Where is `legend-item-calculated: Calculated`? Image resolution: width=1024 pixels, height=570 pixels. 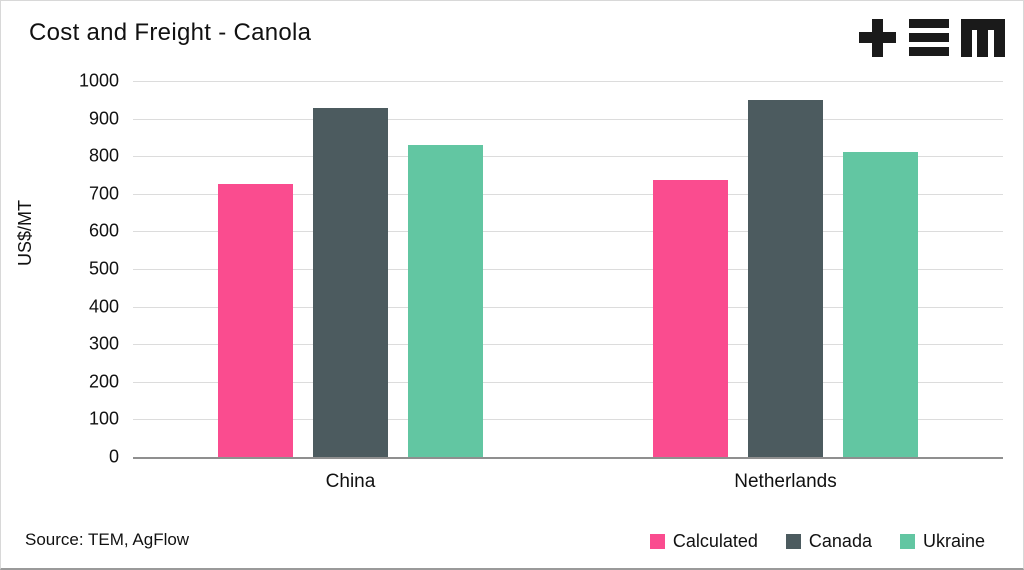
legend-item-calculated: Calculated is located at coordinates (703, 541).